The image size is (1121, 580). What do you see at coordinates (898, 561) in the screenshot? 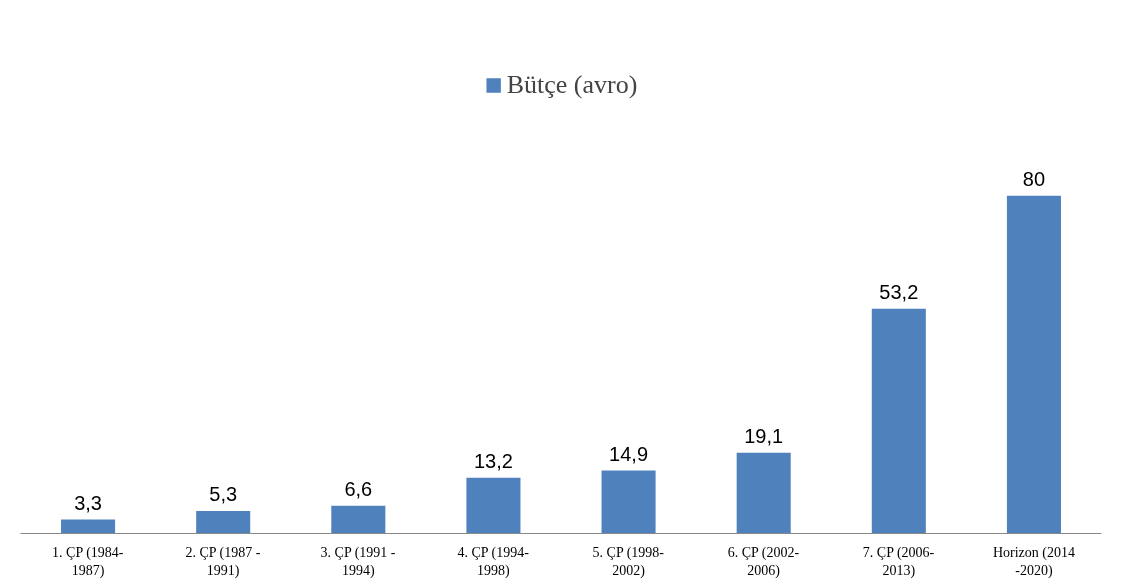
I see `x-tick-label: 7. ÇP (2006- 2013)` at bounding box center [898, 561].